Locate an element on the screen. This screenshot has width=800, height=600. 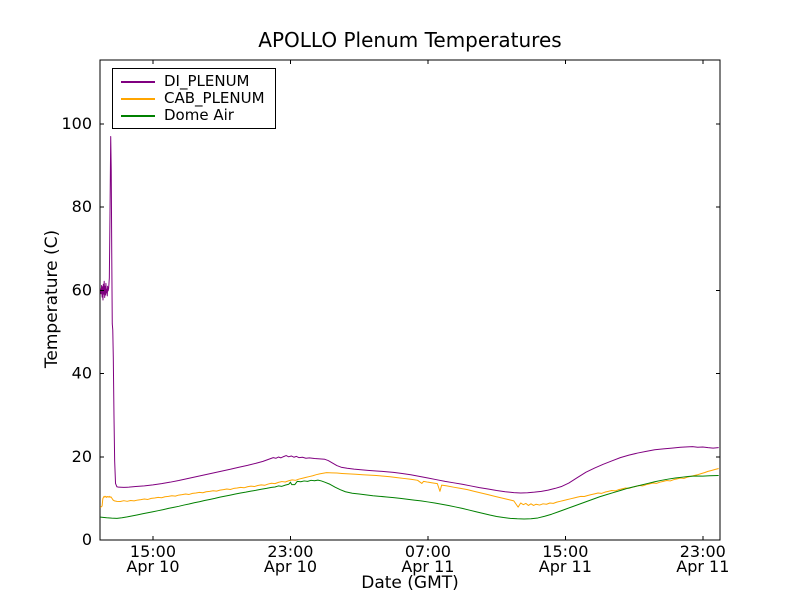
legend-line-di-plenum is located at coordinates (138, 81).